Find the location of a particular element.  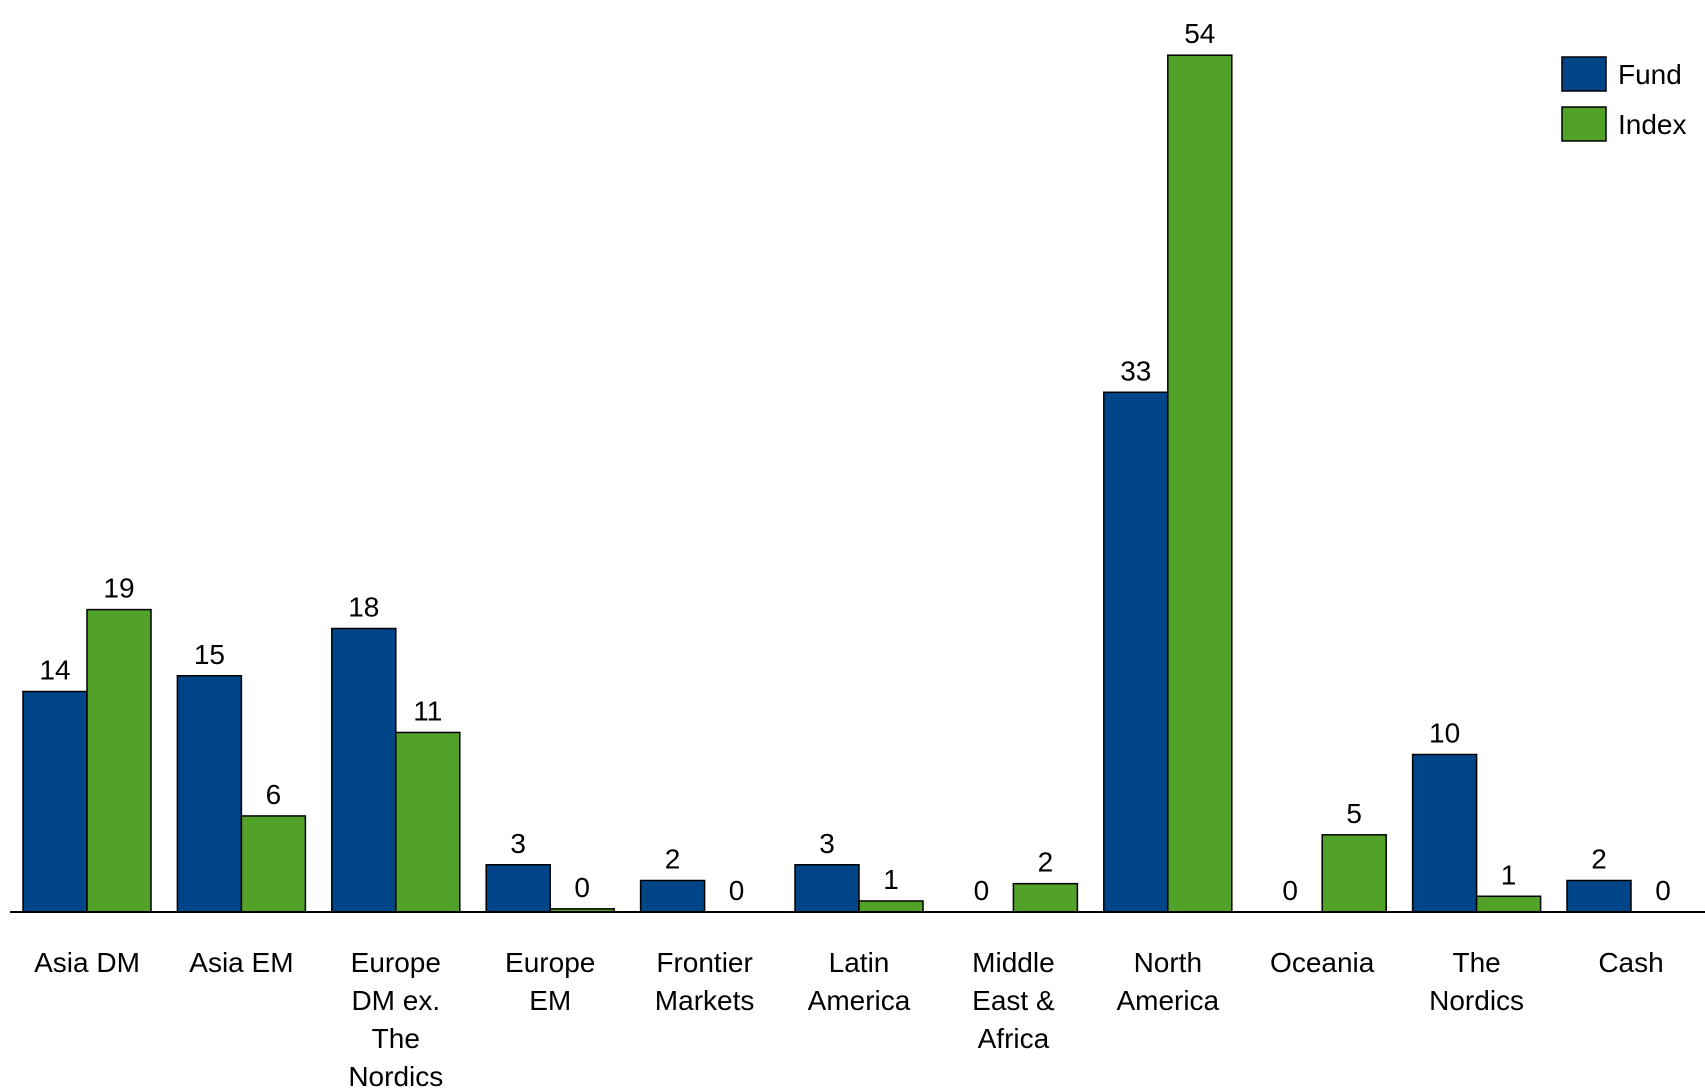

category-label-9-line-1: Nordics is located at coordinates (1476, 1000).